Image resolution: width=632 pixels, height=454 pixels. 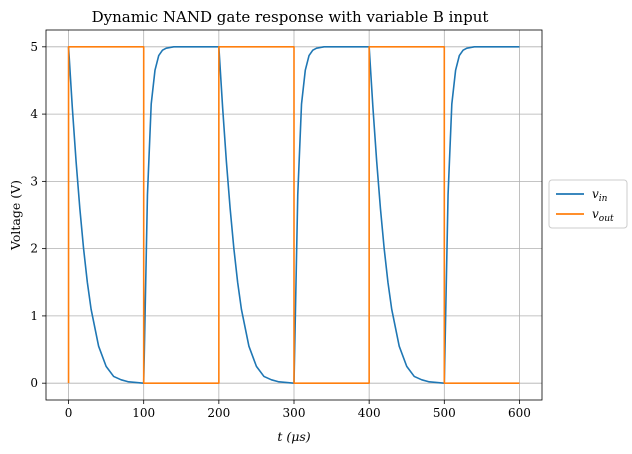 I want to click on y-ticks: 0 1 2 3 4 5, so click(x=38, y=215).